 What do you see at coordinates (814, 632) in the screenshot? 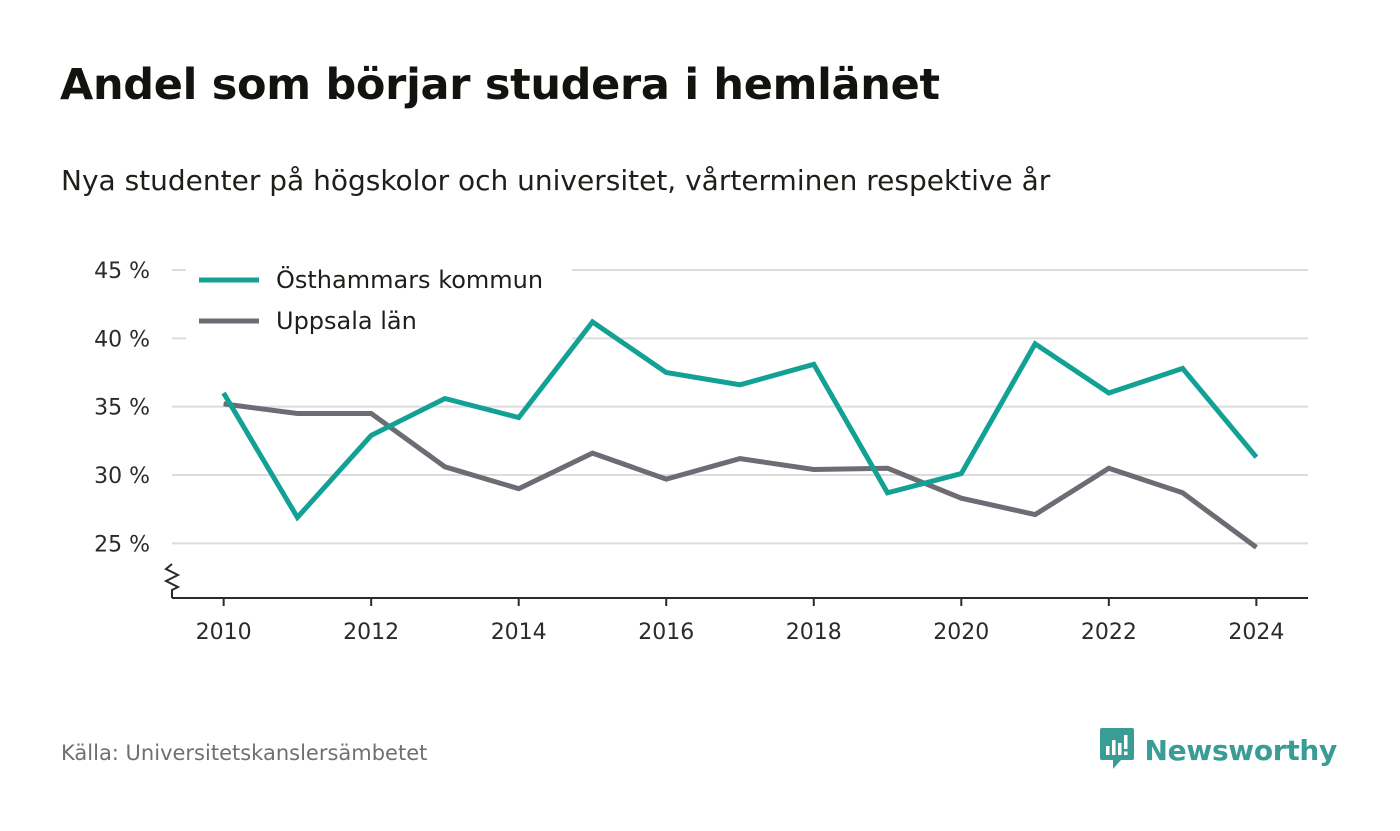
I see `x-tick-label: 2018` at bounding box center [814, 632].